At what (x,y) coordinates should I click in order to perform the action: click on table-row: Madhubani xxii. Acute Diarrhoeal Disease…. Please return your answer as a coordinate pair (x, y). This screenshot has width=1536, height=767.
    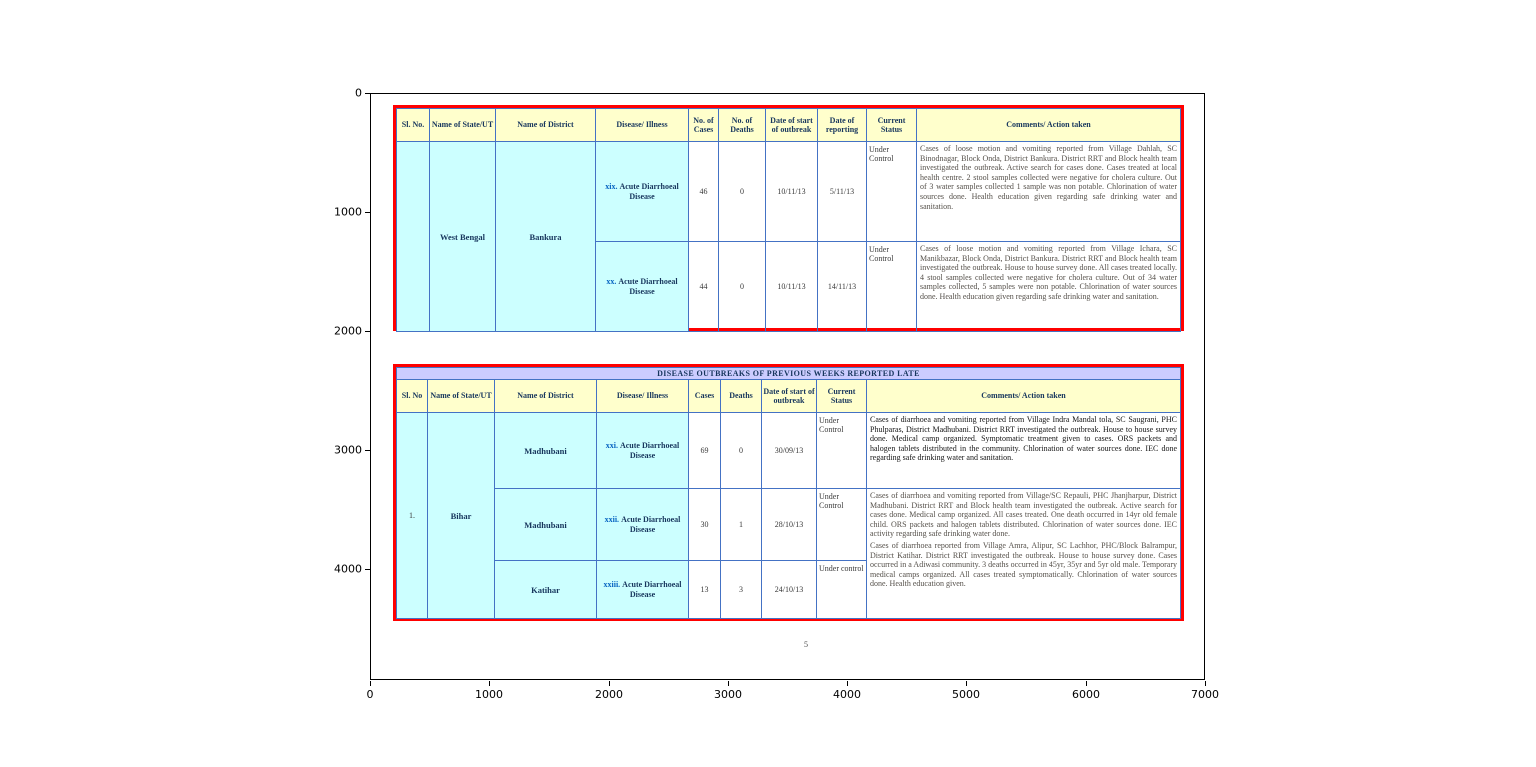
    Looking at the image, I should click on (789, 553).